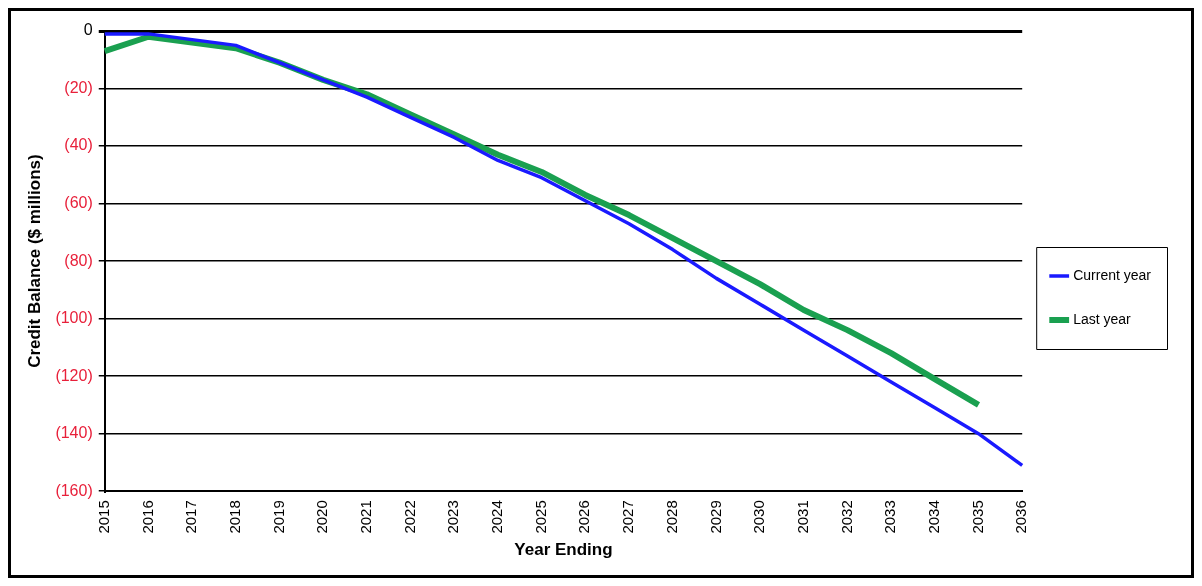  Describe the element at coordinates (78, 145) in the screenshot. I see `y-tick-label: (40)` at that location.